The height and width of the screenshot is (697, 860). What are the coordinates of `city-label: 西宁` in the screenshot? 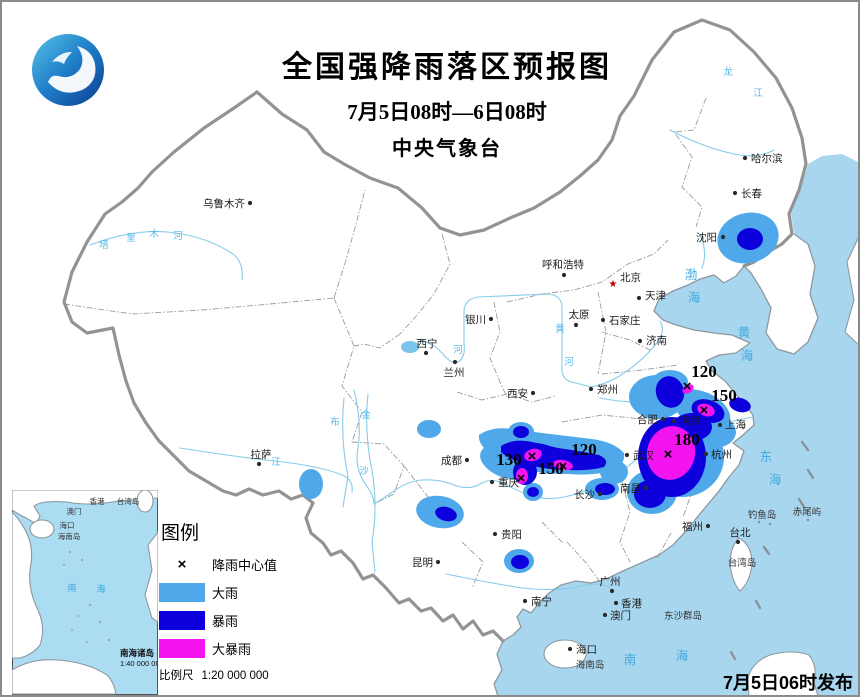 It's located at (427, 343).